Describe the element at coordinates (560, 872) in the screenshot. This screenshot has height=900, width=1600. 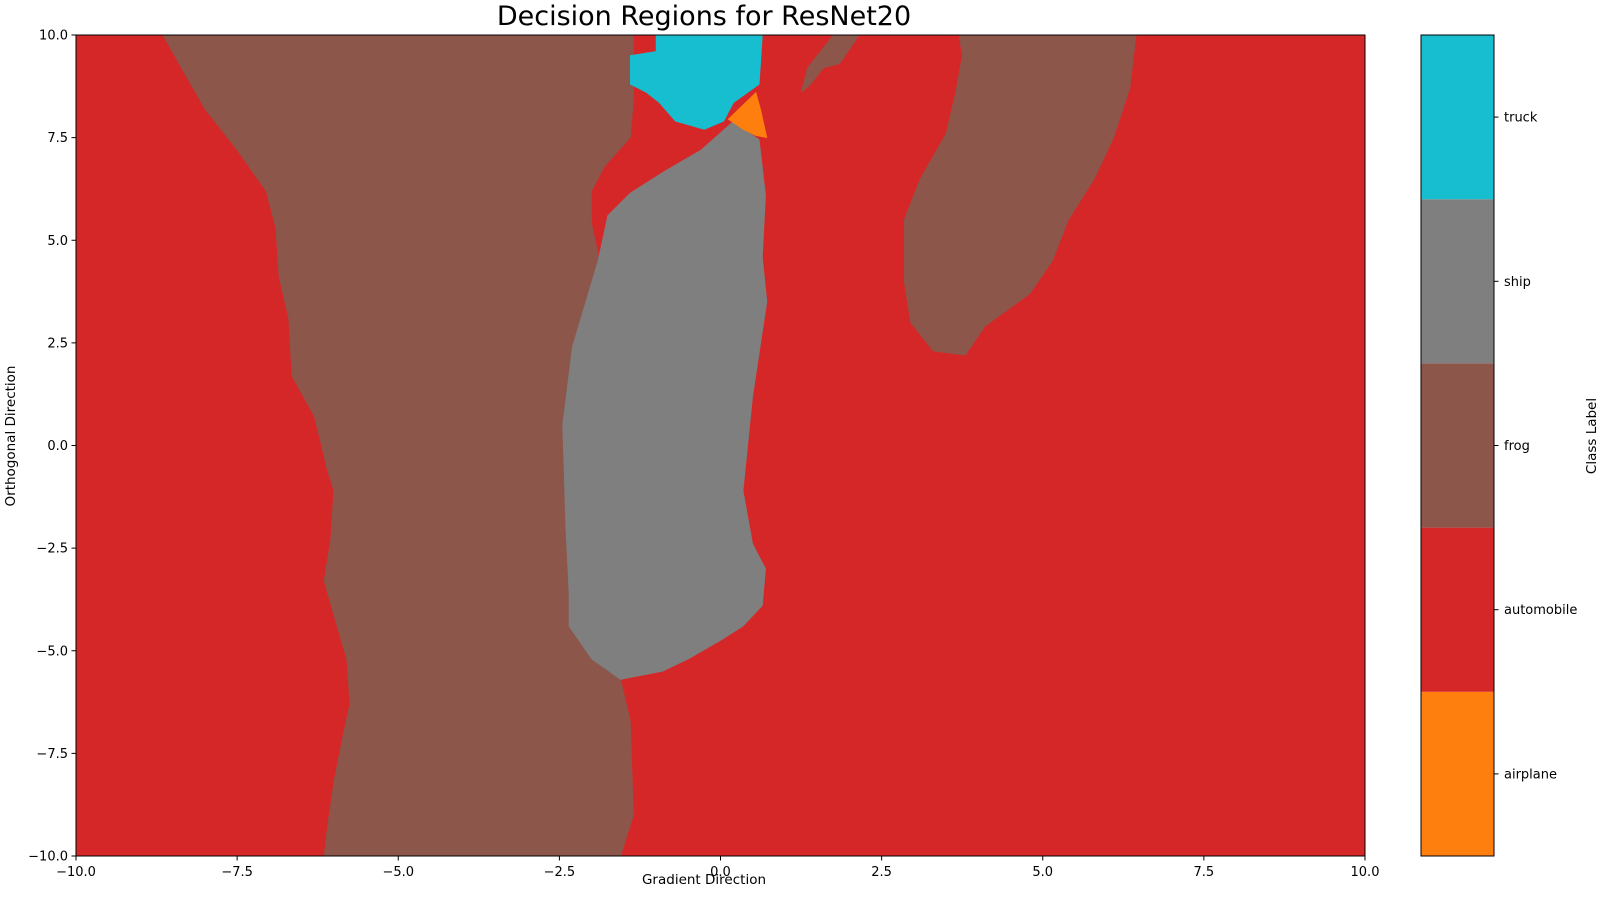
I see `x-tick-label: −2.5` at that location.